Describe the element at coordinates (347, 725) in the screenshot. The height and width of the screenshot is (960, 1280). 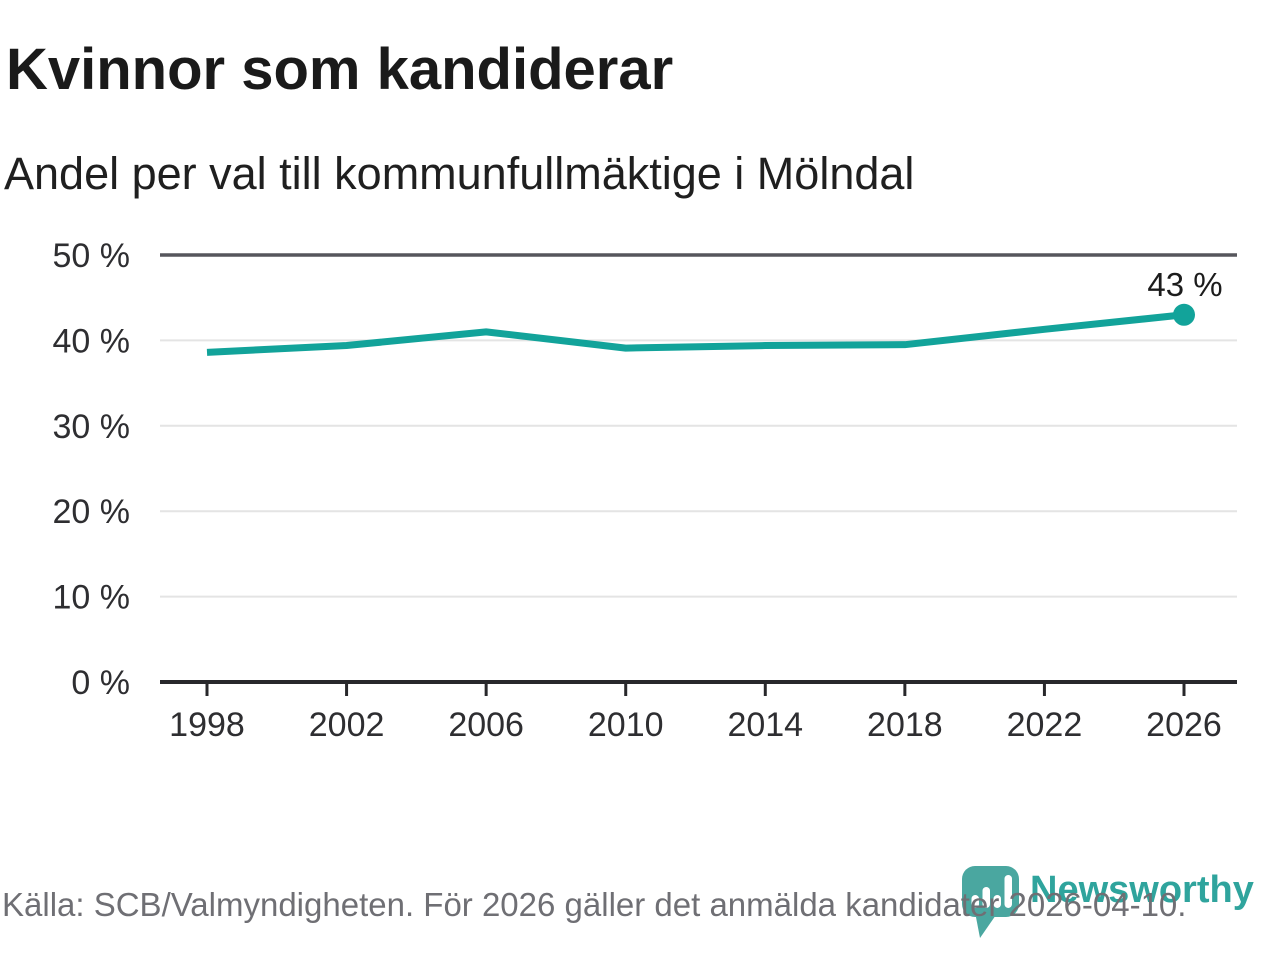
I see `x-tick-label: 2002` at that location.